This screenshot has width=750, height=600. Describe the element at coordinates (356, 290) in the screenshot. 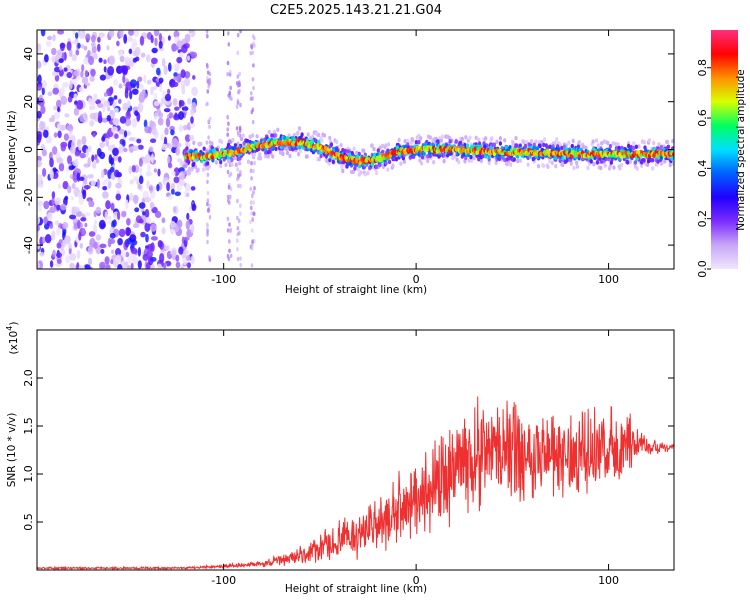

I see `spectrogram-x-label: Height of straight line (km)` at that location.